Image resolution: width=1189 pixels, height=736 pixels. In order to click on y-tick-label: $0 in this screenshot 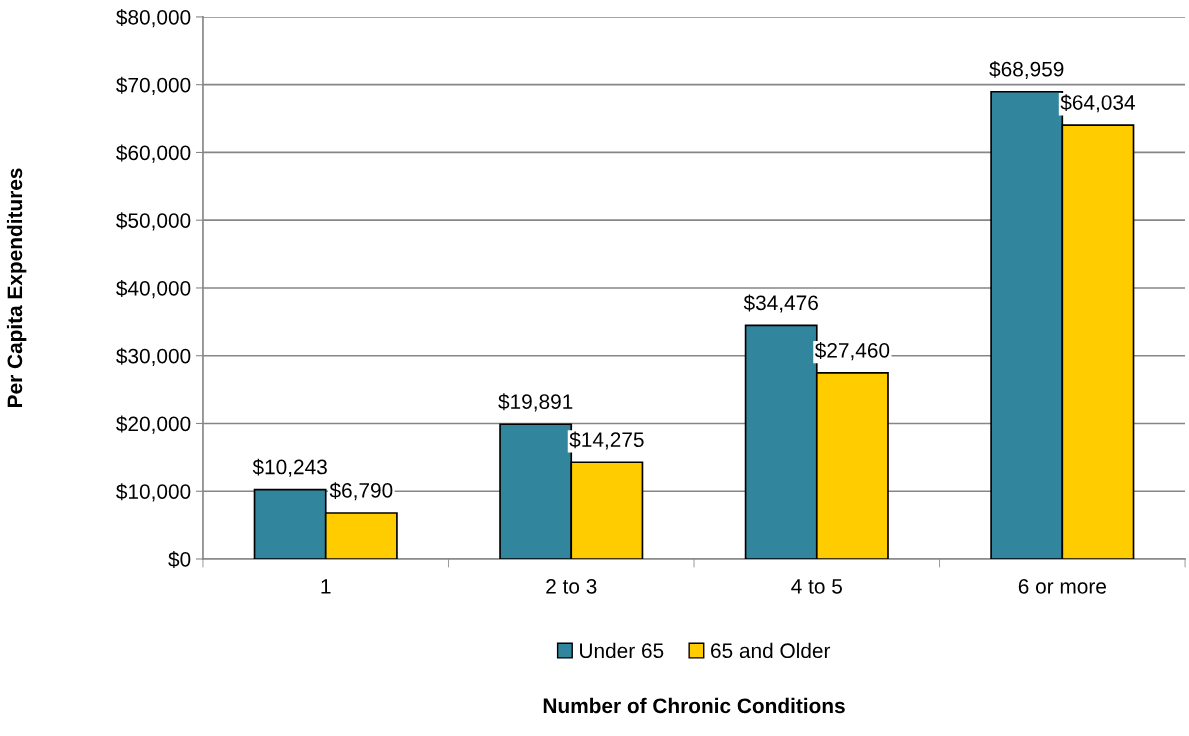, I will do `click(179, 559)`.